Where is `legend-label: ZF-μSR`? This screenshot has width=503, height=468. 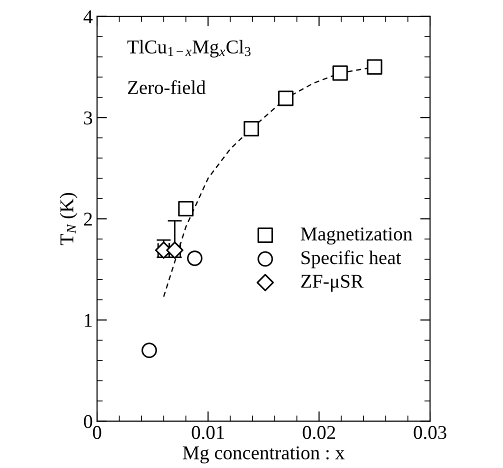 legend-label: ZF-μSR is located at coordinates (332, 283).